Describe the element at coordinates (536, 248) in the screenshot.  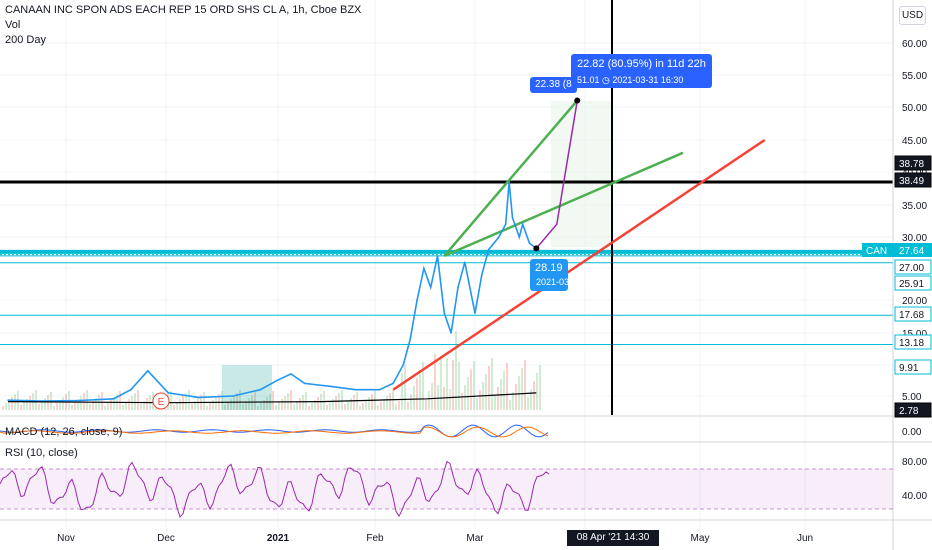
I see `measure-start-point` at that location.